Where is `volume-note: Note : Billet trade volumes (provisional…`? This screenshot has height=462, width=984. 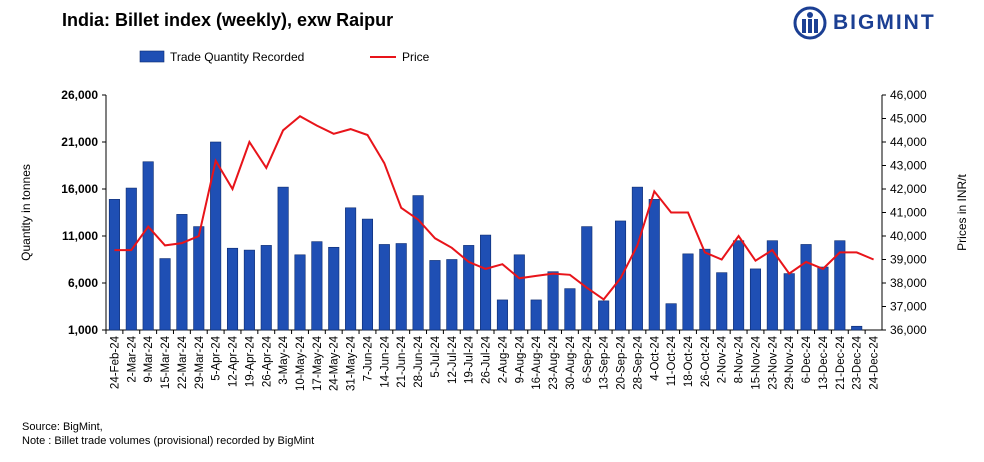 volume-note: Note : Billet trade volumes (provisional… is located at coordinates (168, 441).